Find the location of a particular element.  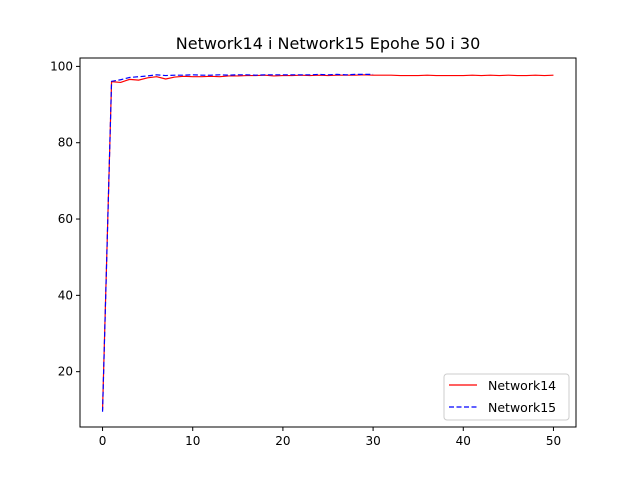

y-tick-label: 20 is located at coordinates (65, 372).